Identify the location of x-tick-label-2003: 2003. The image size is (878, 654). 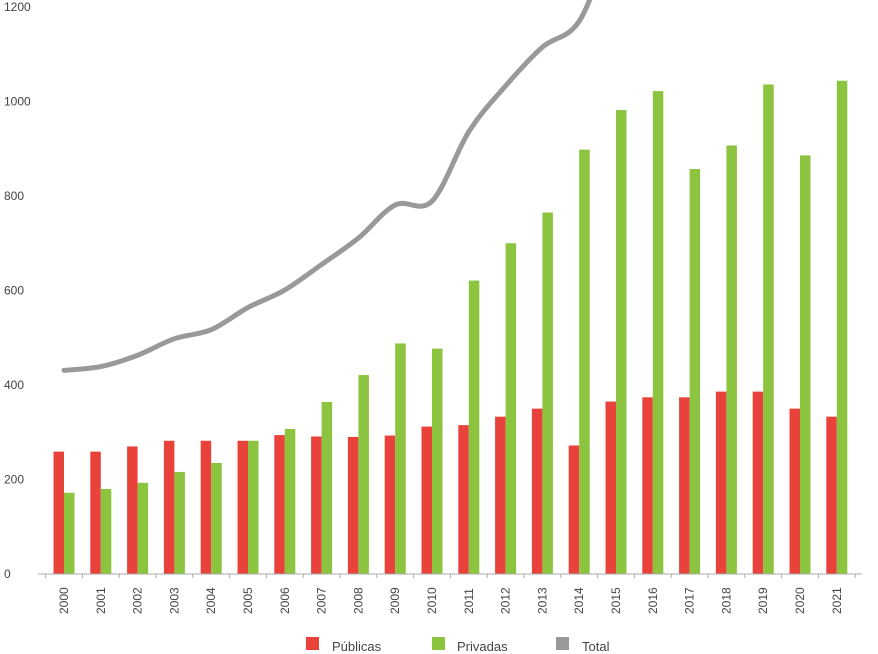
(174, 600).